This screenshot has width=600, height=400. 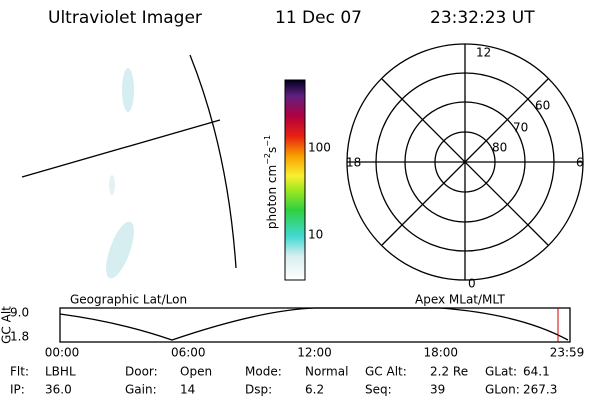 What do you see at coordinates (213, 161) in the screenshot?
I see `limb` at bounding box center [213, 161].